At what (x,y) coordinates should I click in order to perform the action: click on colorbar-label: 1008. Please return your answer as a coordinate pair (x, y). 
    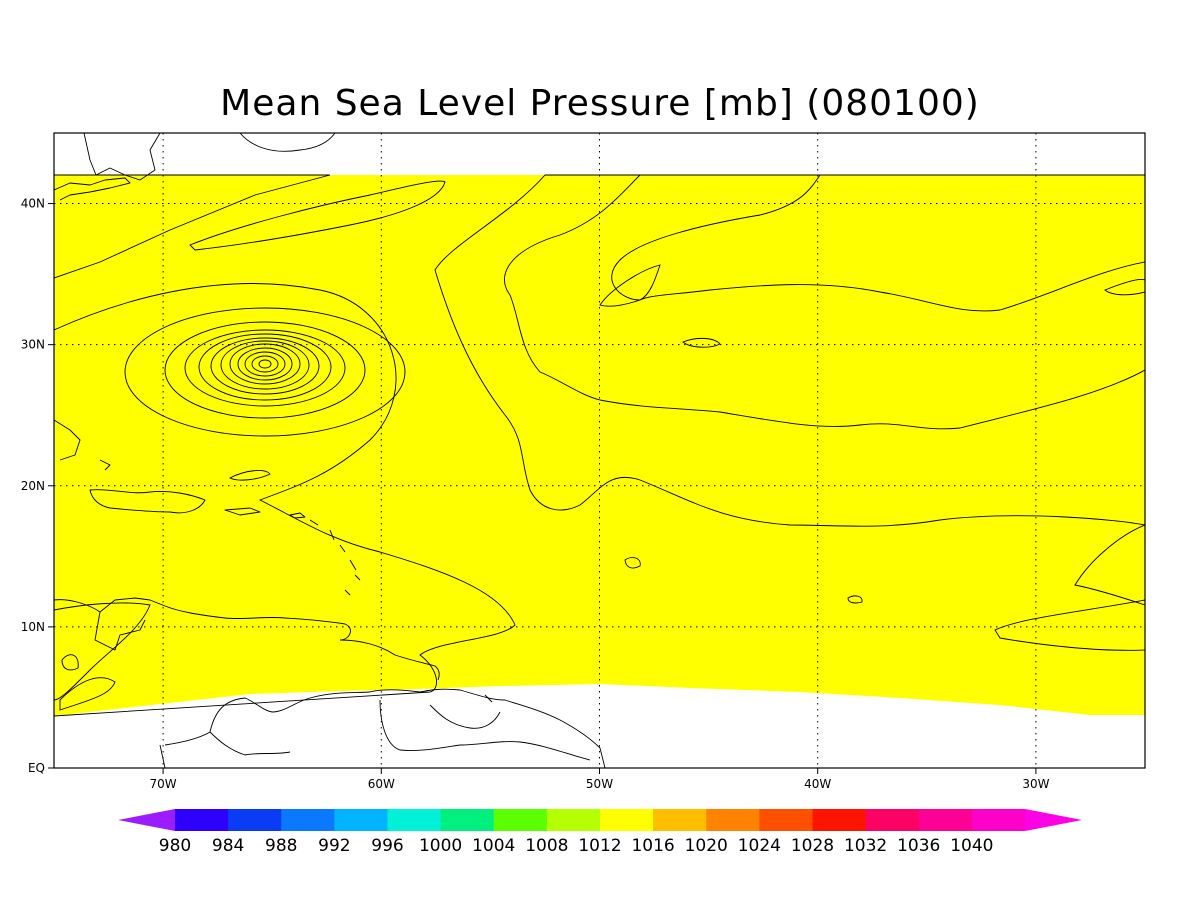
    Looking at the image, I should click on (546, 846).